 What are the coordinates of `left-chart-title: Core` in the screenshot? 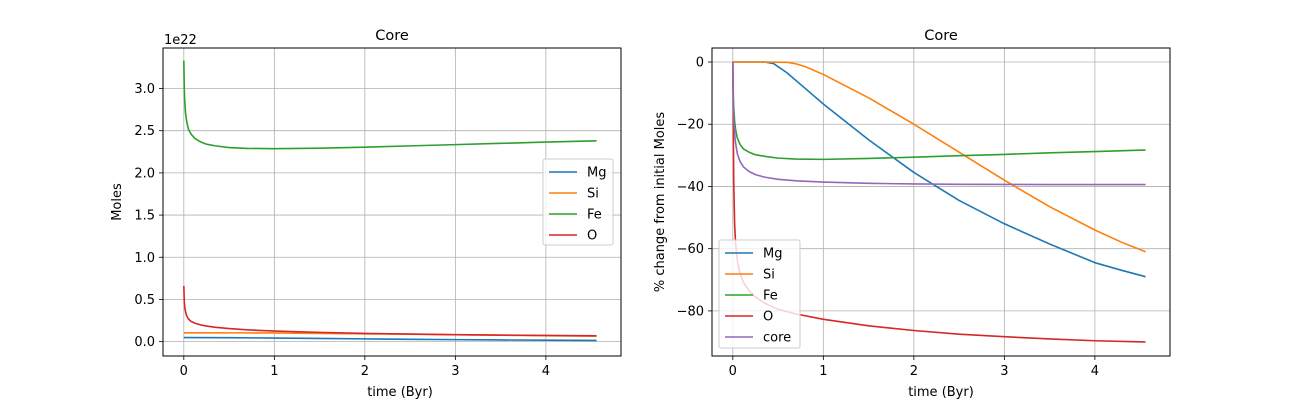 It's located at (392, 36).